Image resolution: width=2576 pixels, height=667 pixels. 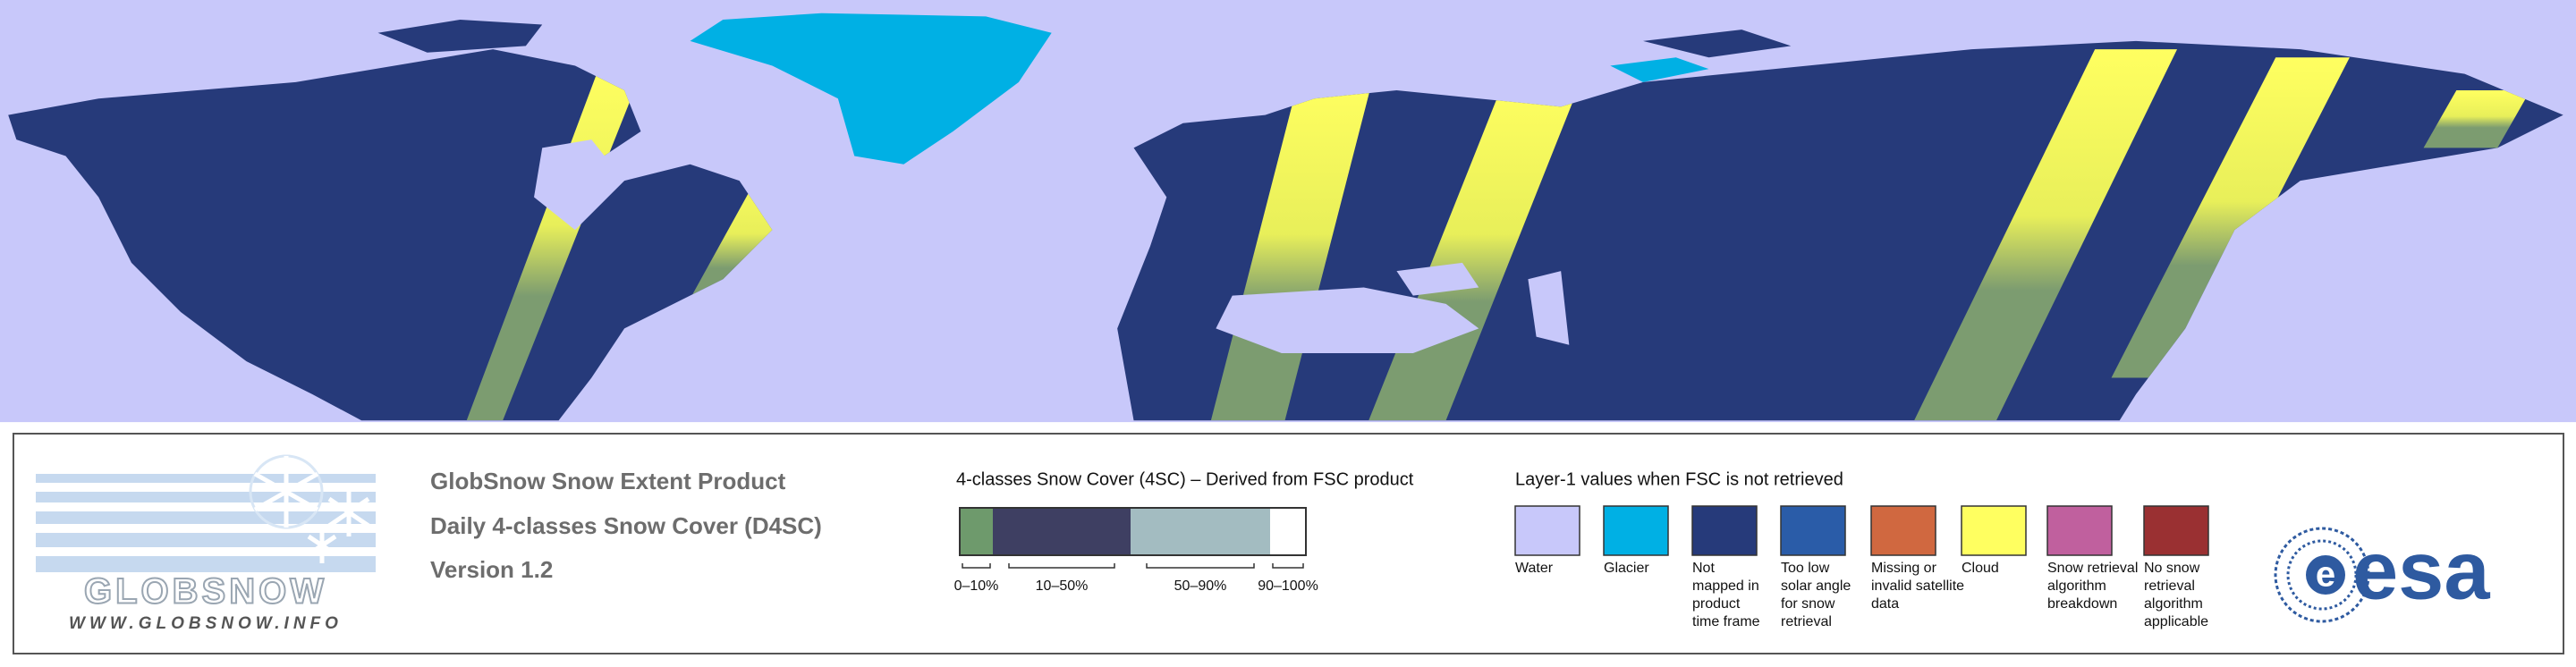 What do you see at coordinates (2325, 575) in the screenshot?
I see `svg-text: e` at bounding box center [2325, 575].